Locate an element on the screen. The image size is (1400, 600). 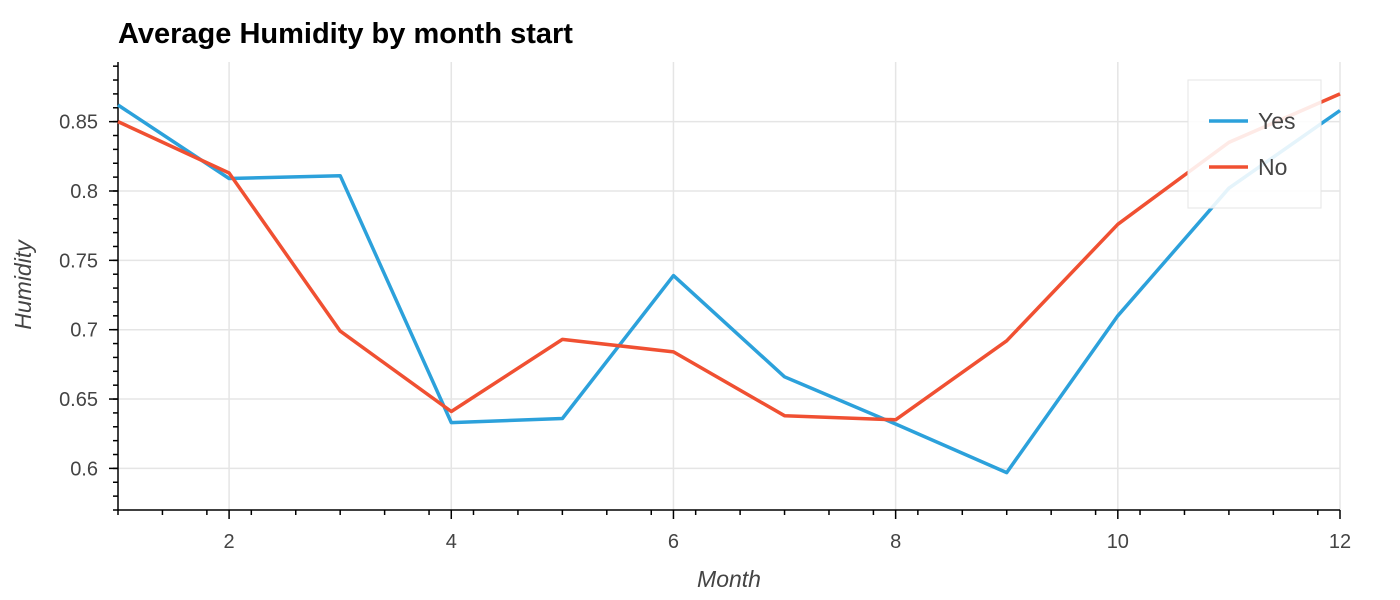
x-tick-label: 4 is located at coordinates (451, 542).